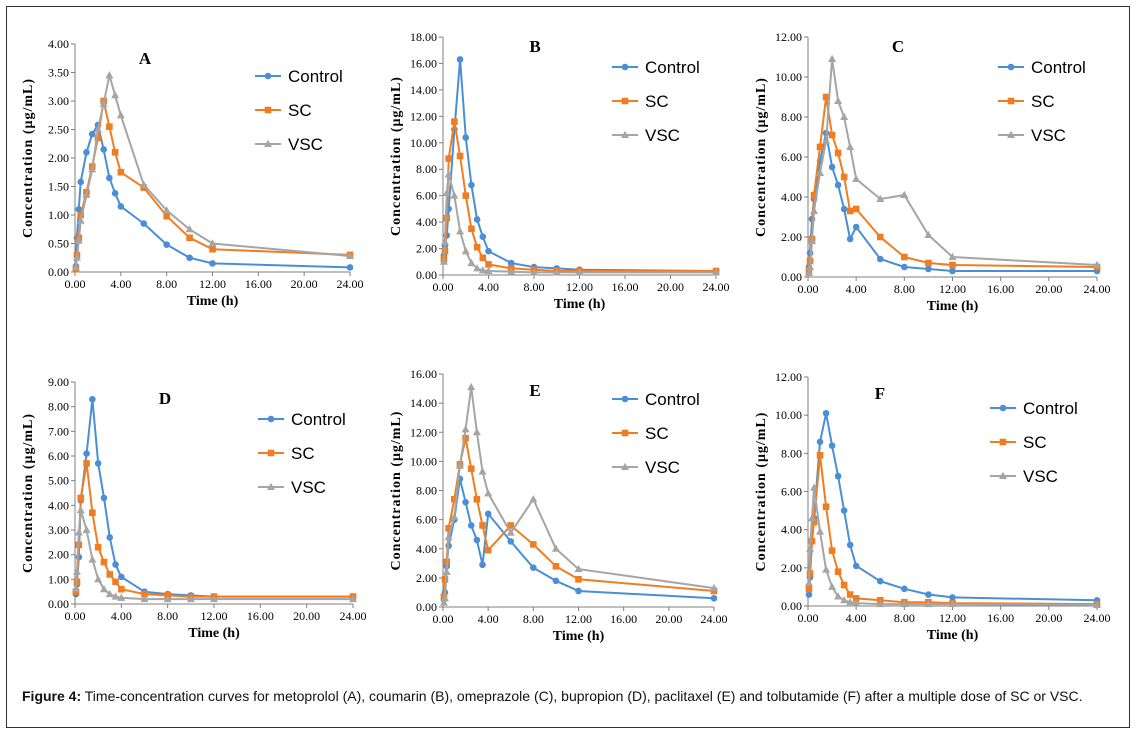  Describe the element at coordinates (423, 37) in the screenshot. I see `y-tick-label: 18.00` at that location.